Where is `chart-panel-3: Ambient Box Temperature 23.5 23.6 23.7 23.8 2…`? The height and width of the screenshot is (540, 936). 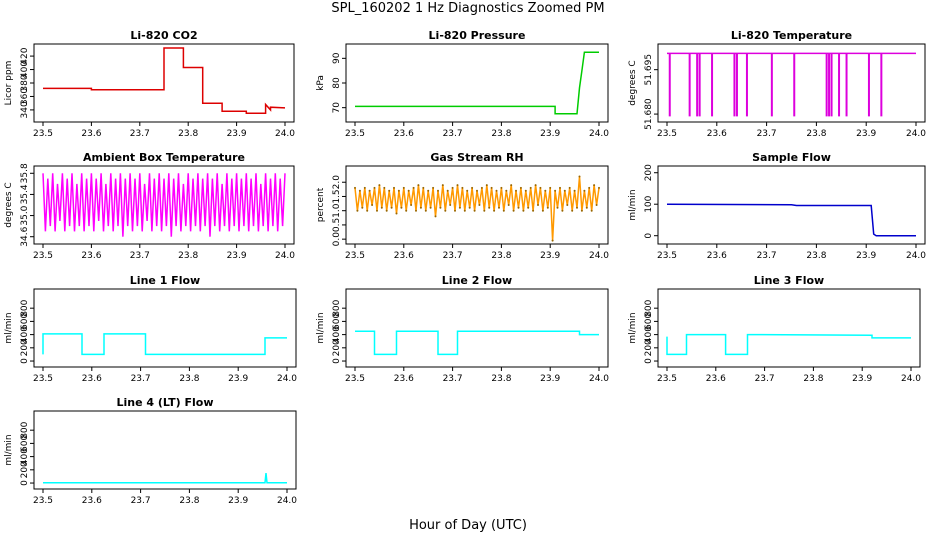
chart-panel-3: Ambient Box Temperature 23.5 23.6 23.7 23.8 2… is located at coordinates (149, 206).